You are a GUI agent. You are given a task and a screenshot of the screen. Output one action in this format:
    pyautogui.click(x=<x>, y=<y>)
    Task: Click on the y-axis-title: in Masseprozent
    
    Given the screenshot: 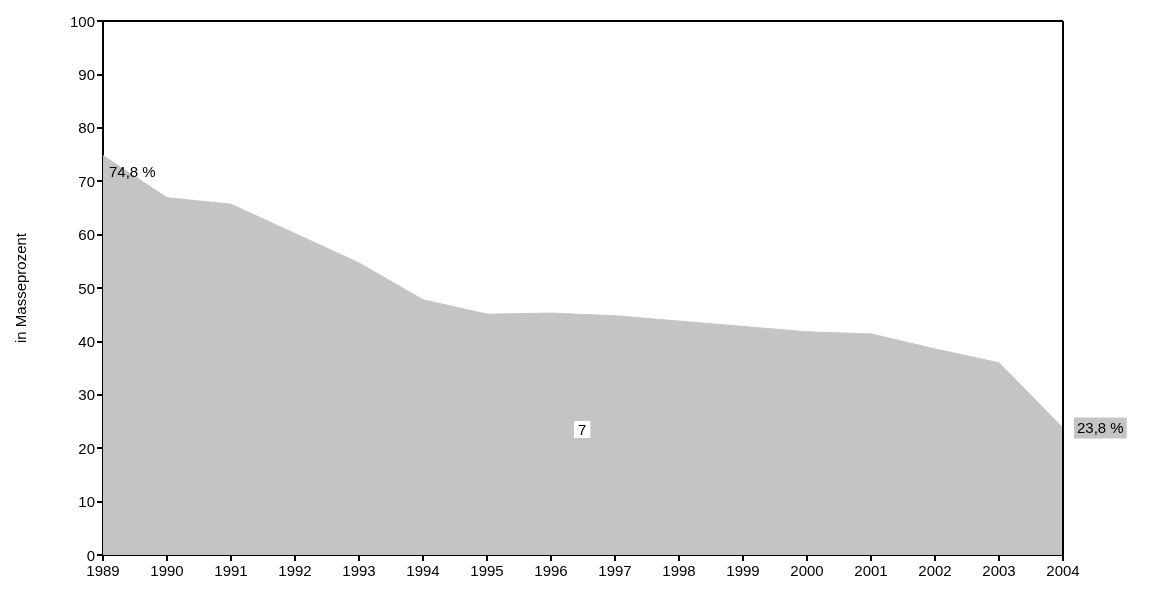 What is the action you would take?
    pyautogui.click(x=20, y=288)
    